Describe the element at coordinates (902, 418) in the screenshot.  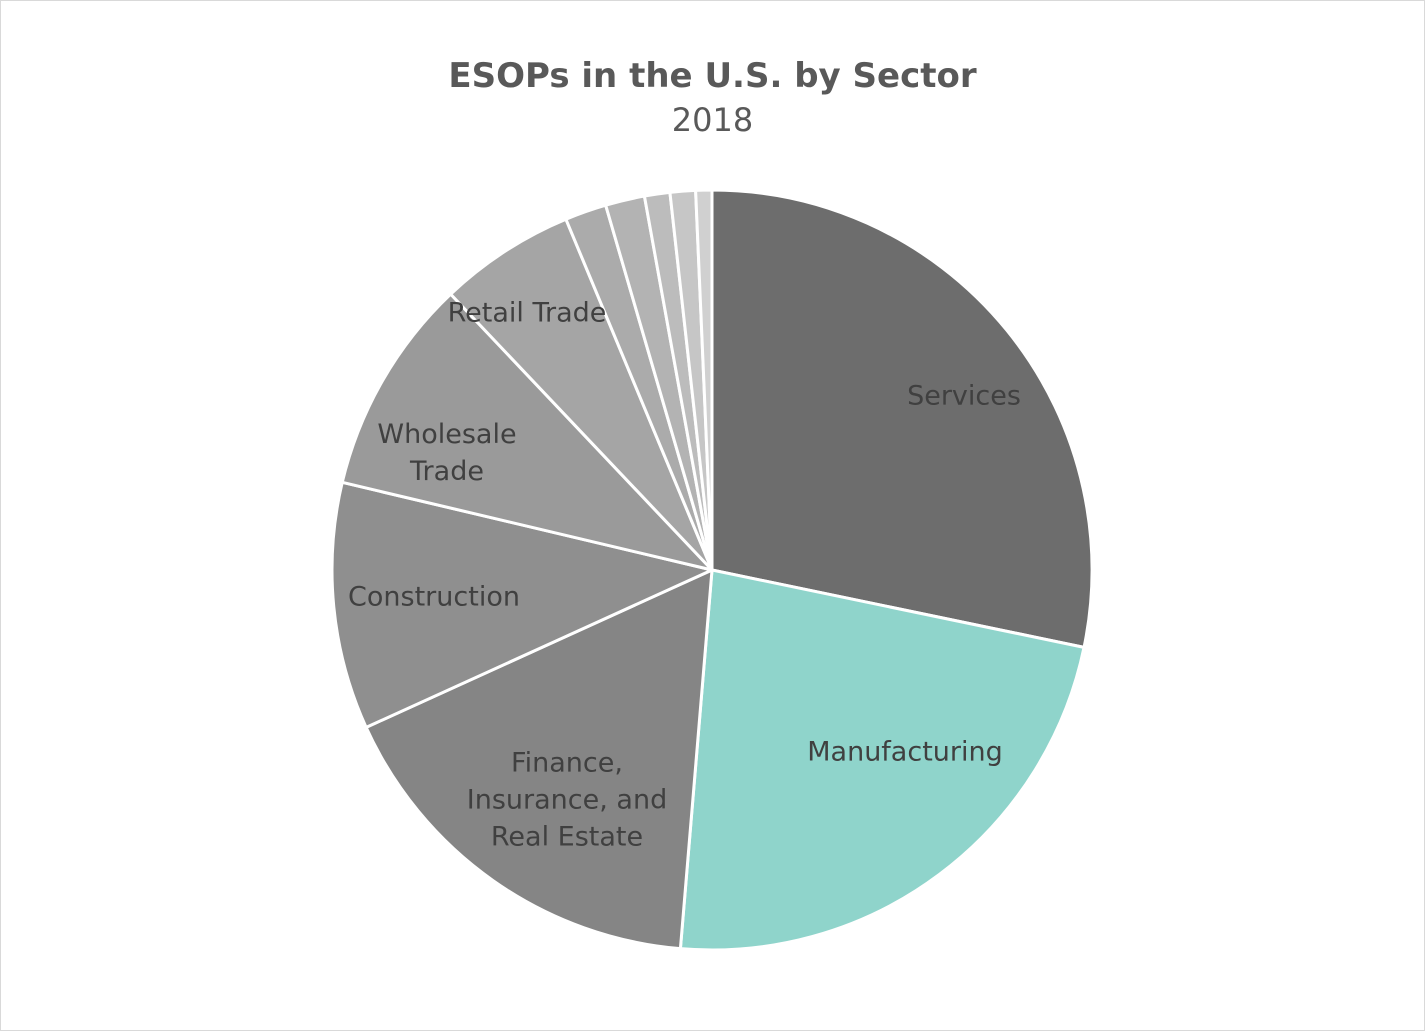
I see `pie-slice-services` at that location.